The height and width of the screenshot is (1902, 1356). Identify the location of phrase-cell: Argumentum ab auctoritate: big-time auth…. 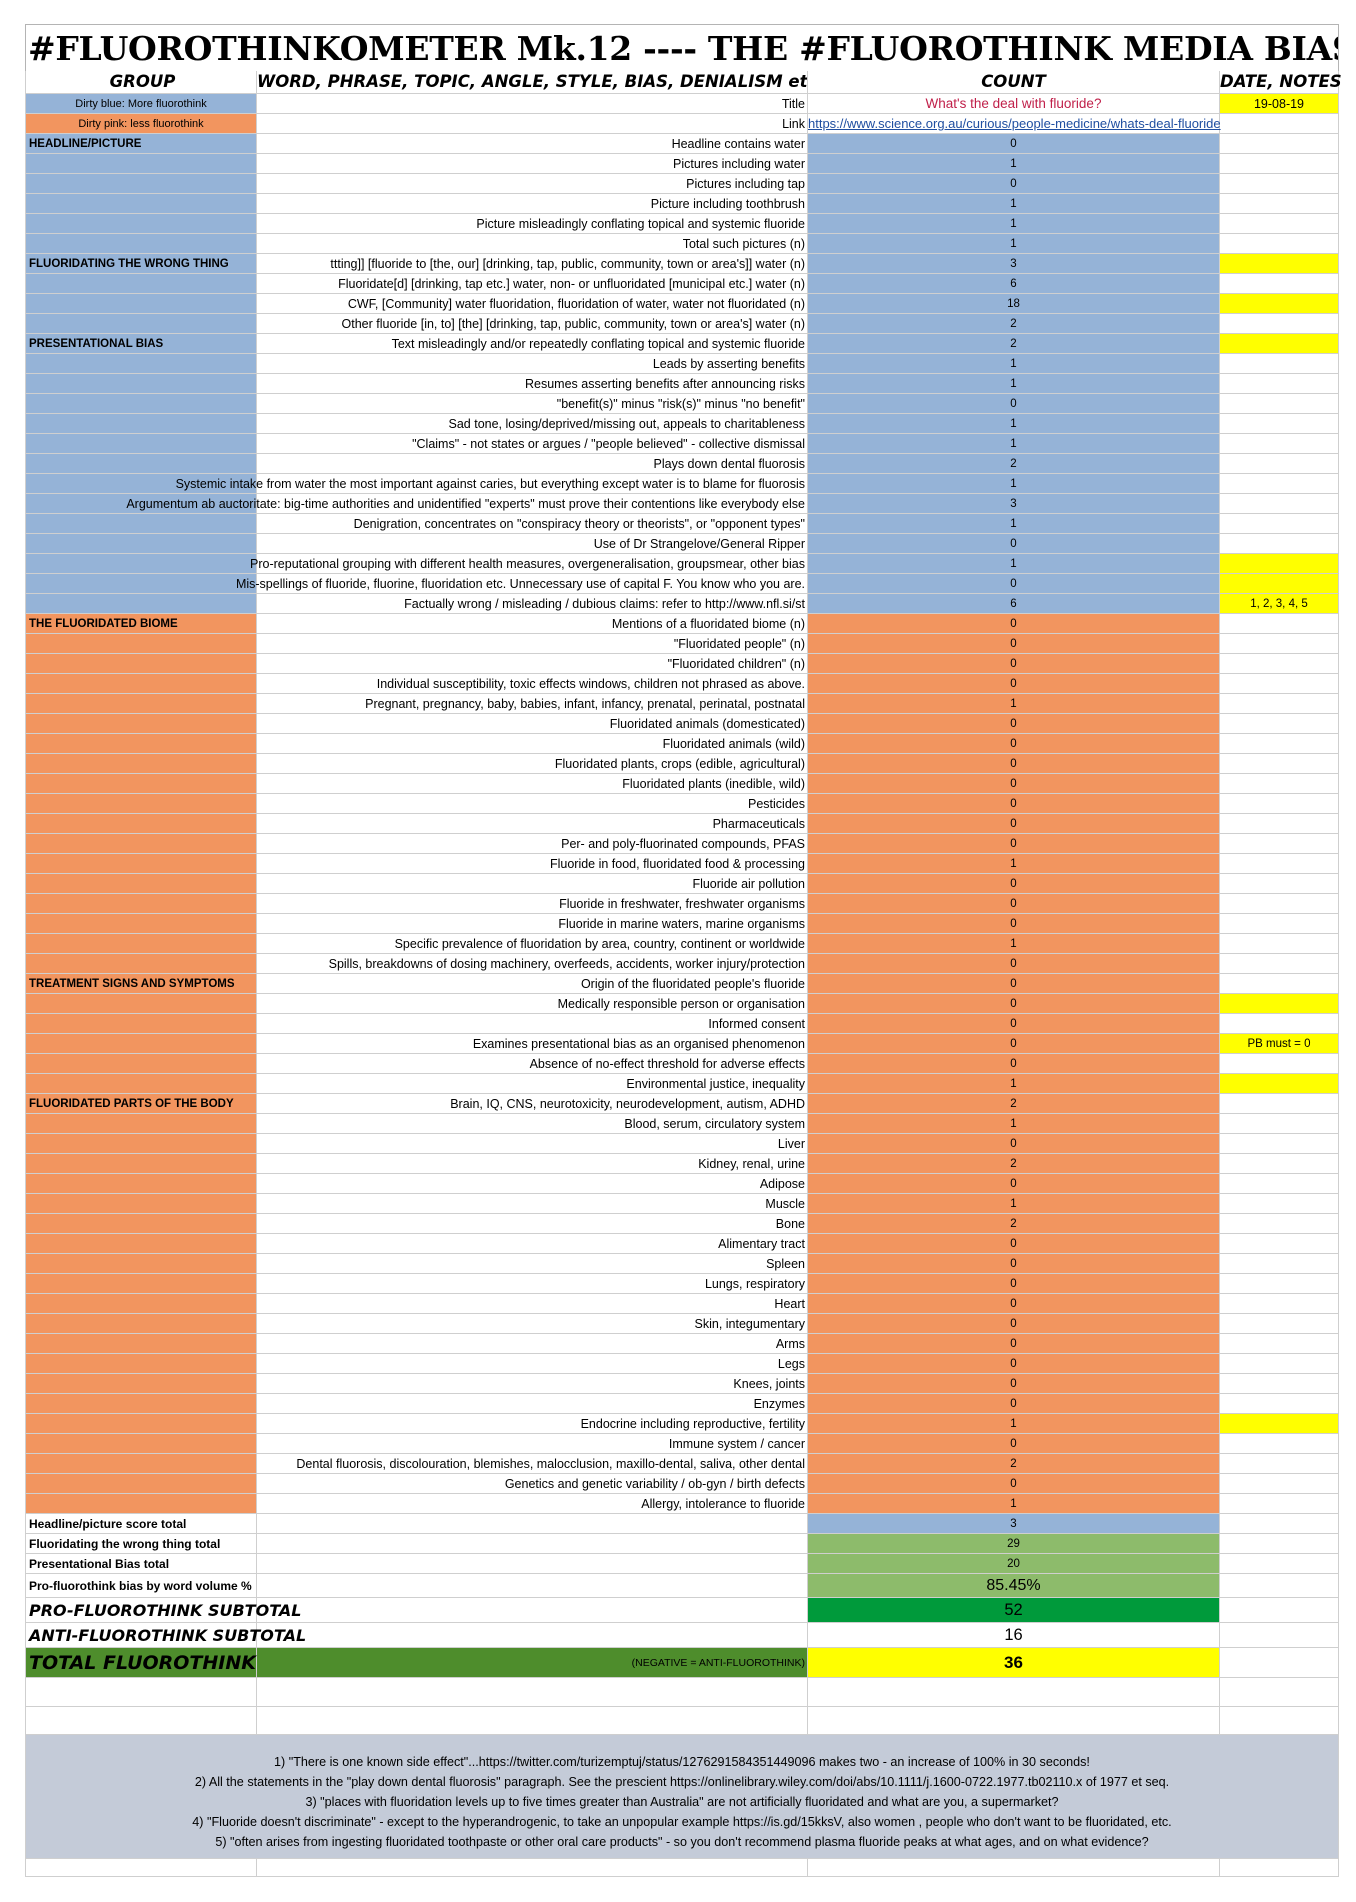
(467, 504).